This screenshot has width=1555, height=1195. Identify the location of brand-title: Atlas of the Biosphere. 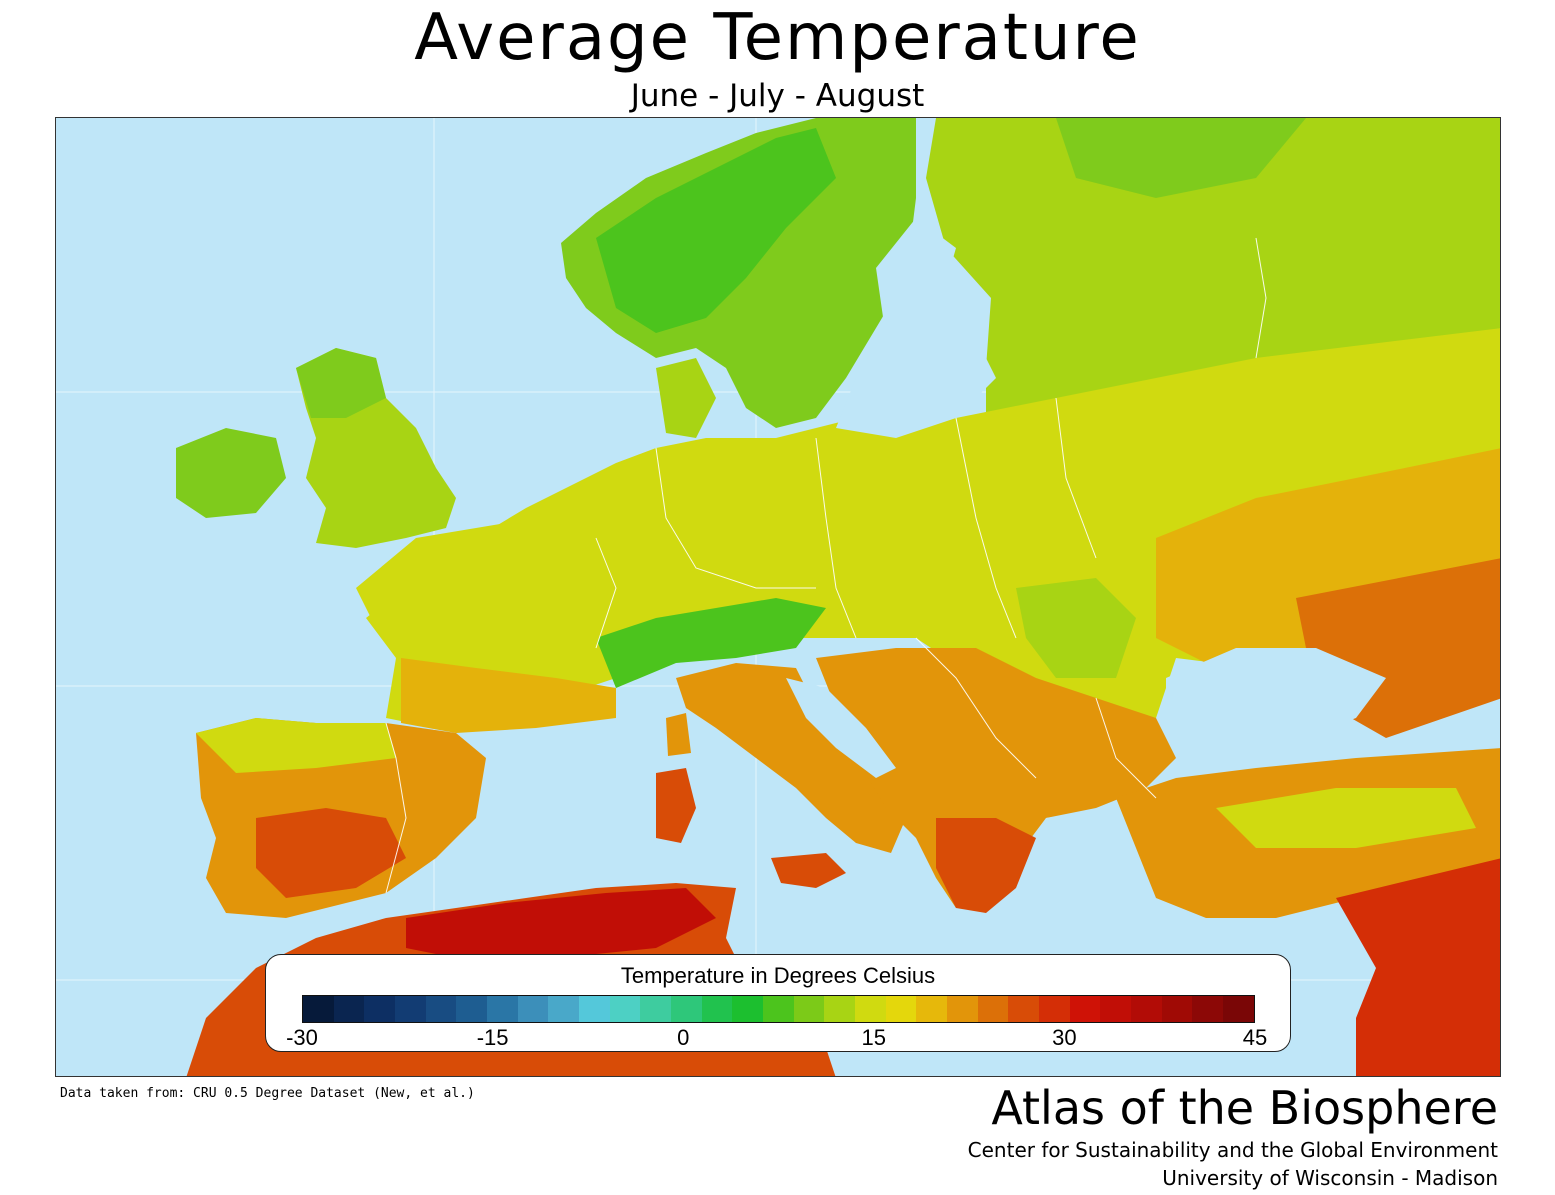
(1244, 1108).